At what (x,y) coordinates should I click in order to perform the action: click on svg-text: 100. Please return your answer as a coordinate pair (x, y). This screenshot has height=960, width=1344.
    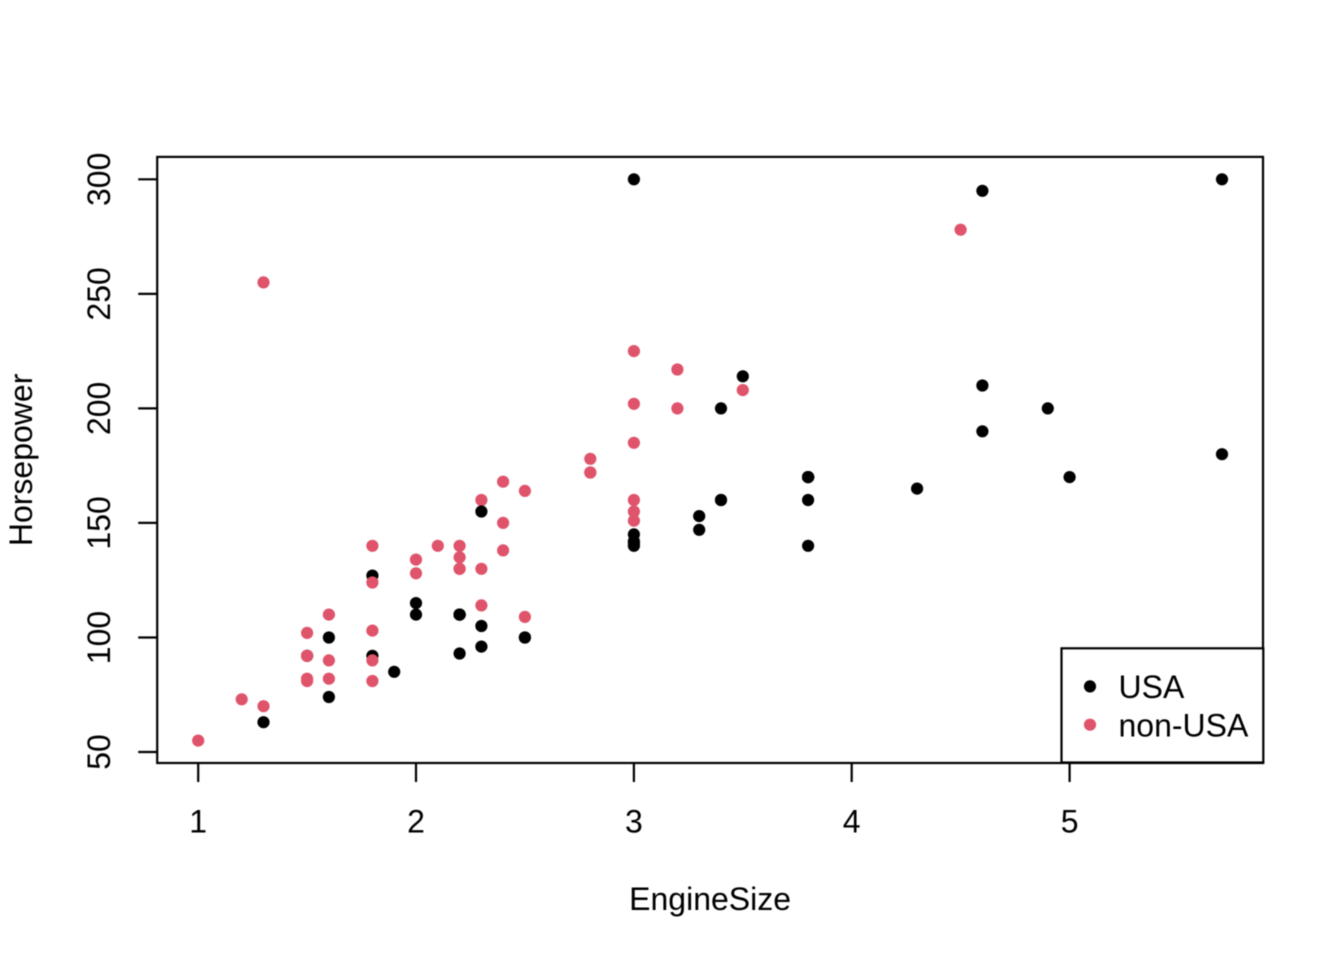
    Looking at the image, I should click on (99, 637).